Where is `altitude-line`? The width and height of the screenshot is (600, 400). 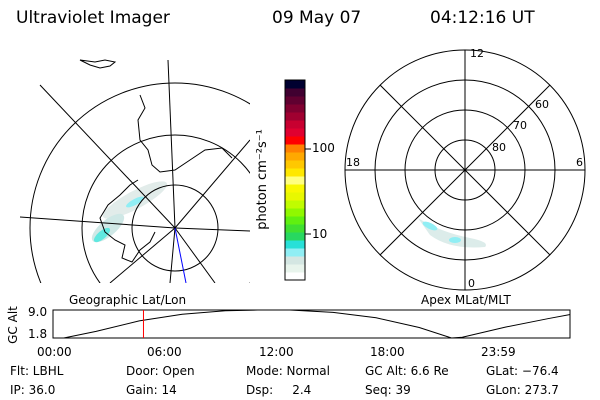 altitude-line is located at coordinates (316, 324).